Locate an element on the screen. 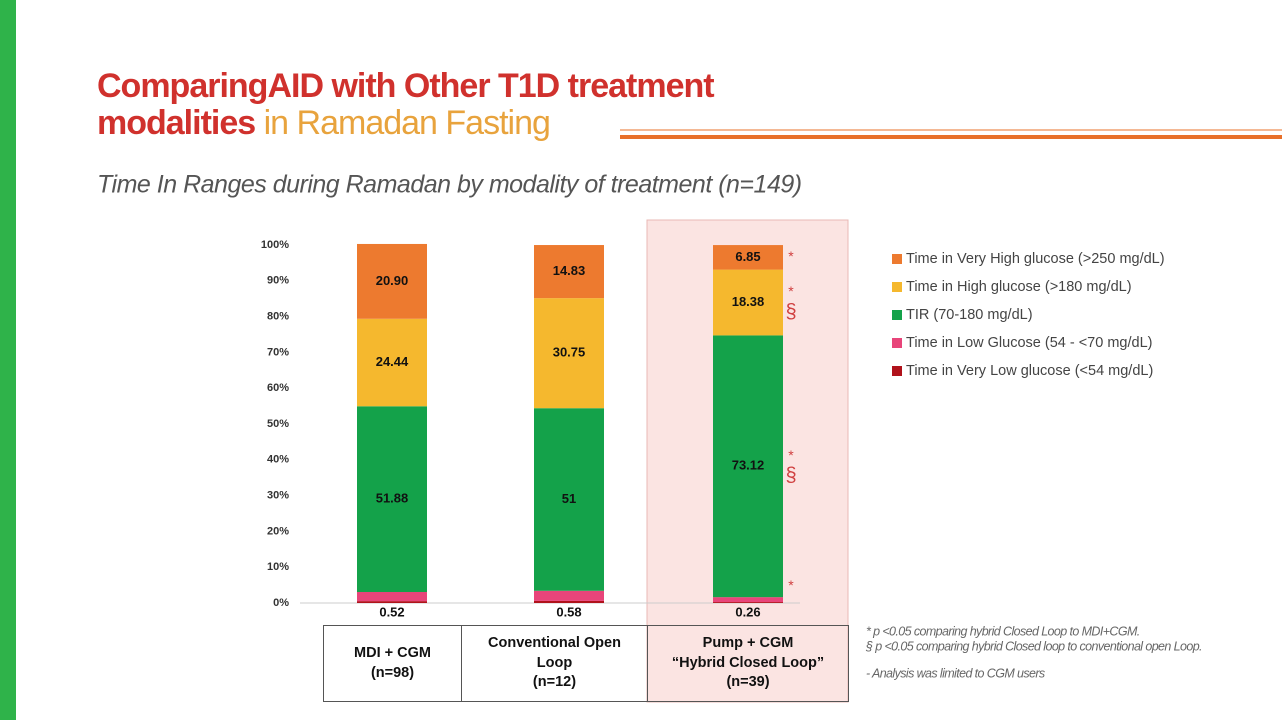 The image size is (1282, 720). y-tick-label: 20% is located at coordinates (278, 531).